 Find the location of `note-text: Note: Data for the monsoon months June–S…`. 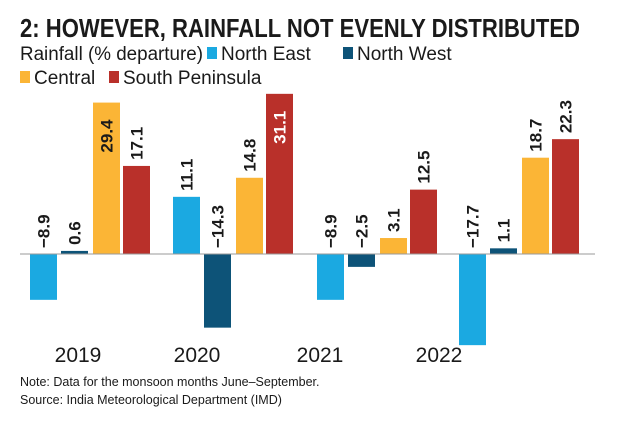

note-text: Note: Data for the monsoon months June–S… is located at coordinates (169, 382).